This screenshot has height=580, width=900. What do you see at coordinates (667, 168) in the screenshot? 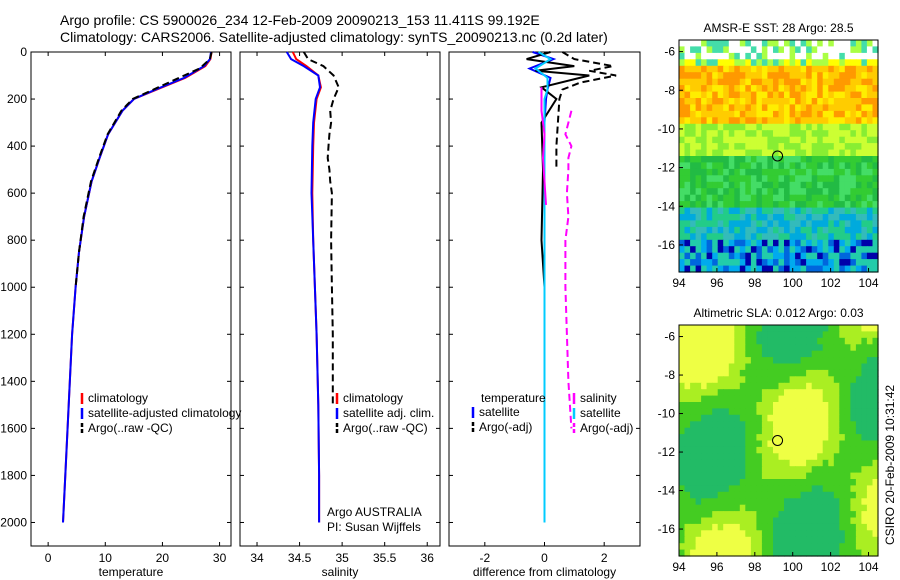
I see `sst-map-ytick-label: -12` at bounding box center [667, 168].